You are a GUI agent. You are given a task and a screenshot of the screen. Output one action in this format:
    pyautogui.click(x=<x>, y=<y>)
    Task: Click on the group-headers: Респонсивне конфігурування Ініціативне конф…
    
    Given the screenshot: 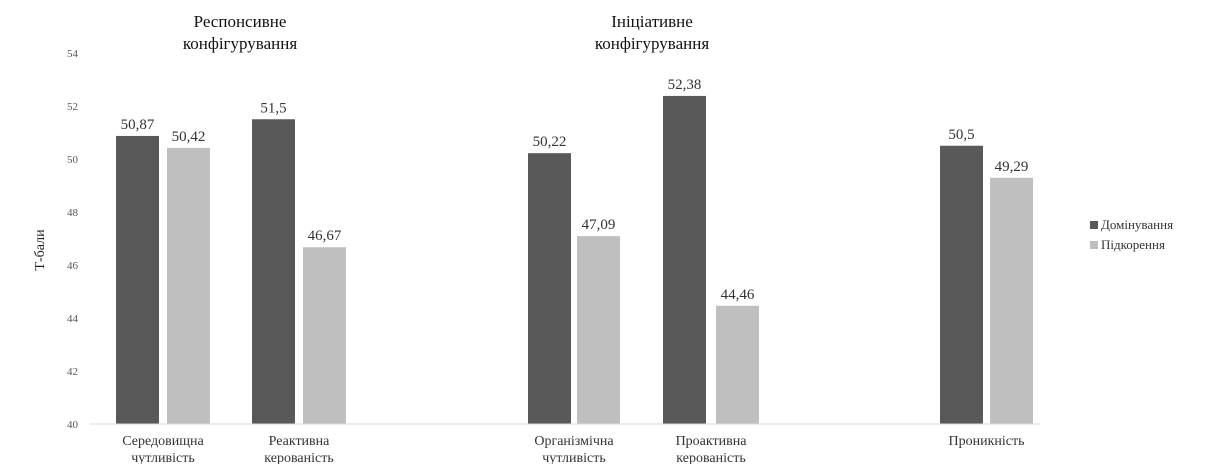 What is the action you would take?
    pyautogui.click(x=446, y=32)
    